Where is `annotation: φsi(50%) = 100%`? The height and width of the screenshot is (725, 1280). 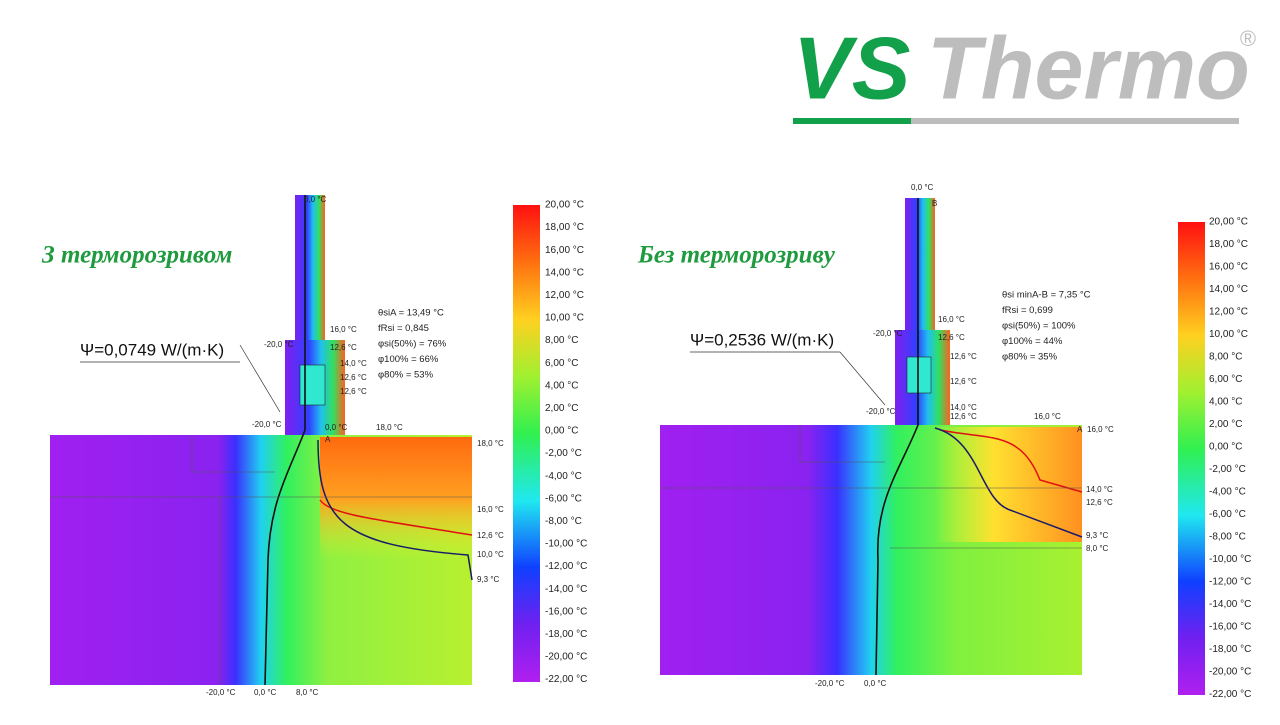
annotation: φsi(50%) = 100% is located at coordinates (1039, 326).